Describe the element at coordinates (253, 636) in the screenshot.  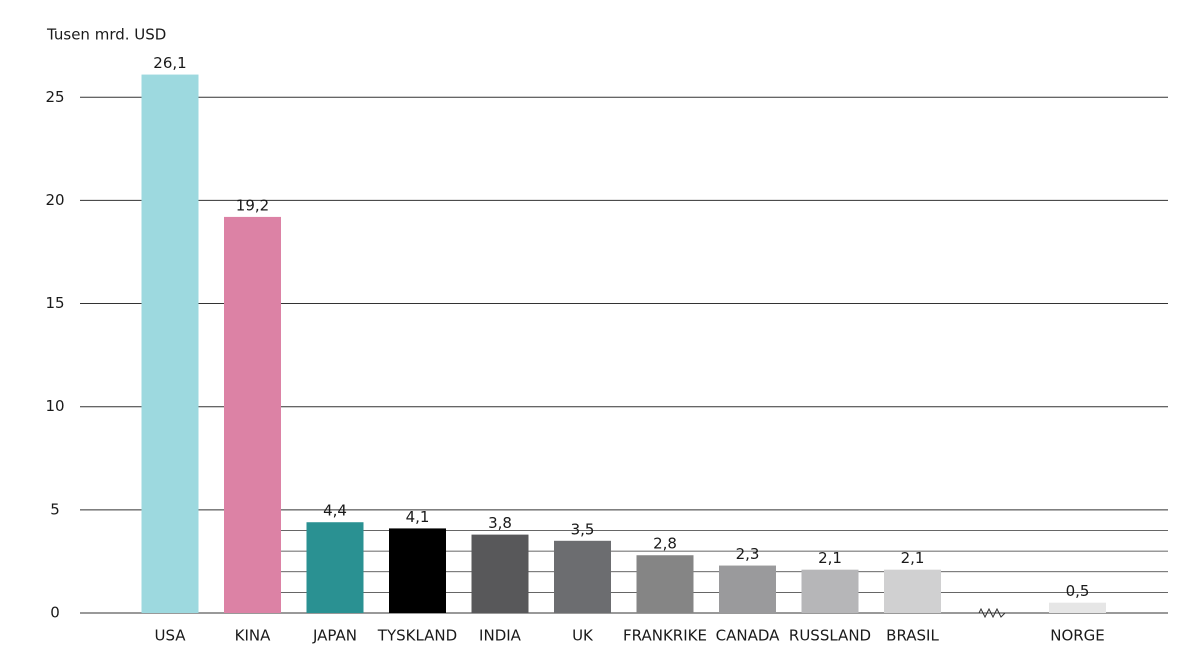
I see `x-tick-label: KINA` at that location.